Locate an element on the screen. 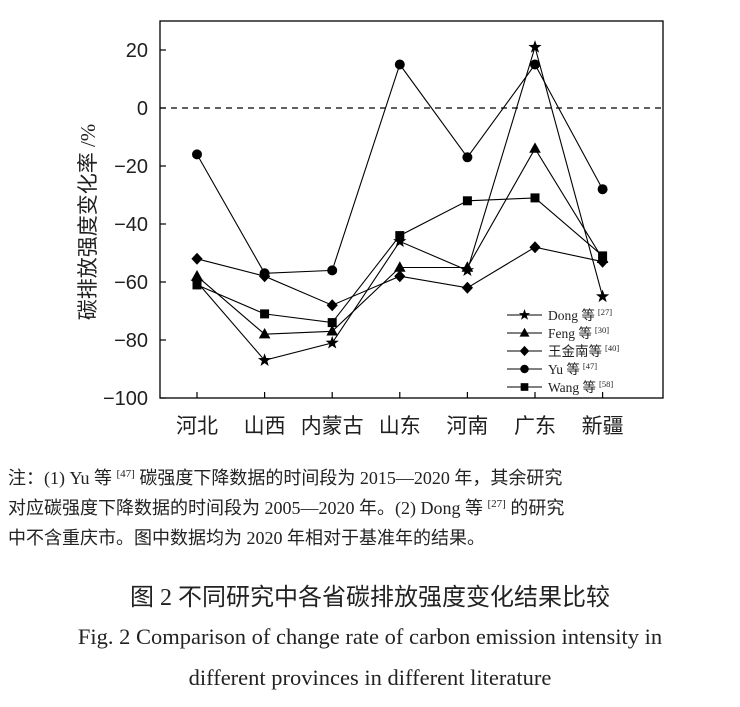 This screenshot has height=707, width=740. legend-series-name: Dong 等 is located at coordinates (571, 315).